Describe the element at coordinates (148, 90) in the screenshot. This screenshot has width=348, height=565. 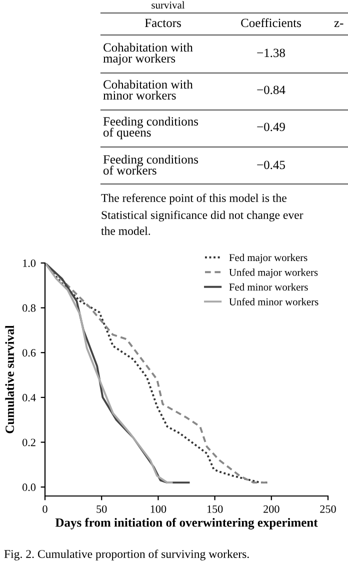
I see `text: Cohabitation with minor workers` at that location.